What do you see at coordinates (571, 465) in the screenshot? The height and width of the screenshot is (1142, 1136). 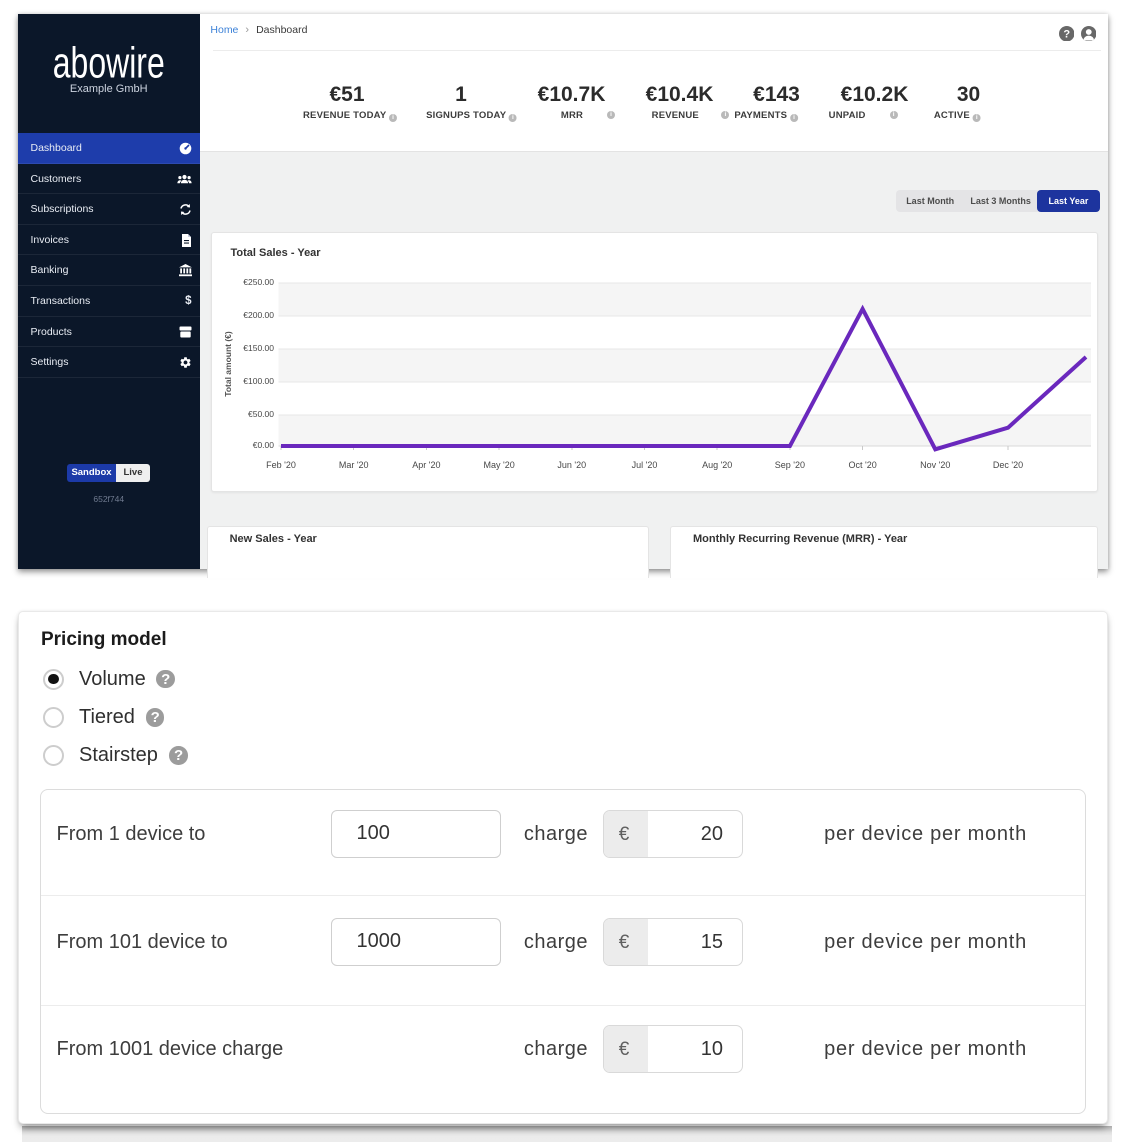 I see `svg-text: Jun '20` at bounding box center [571, 465].